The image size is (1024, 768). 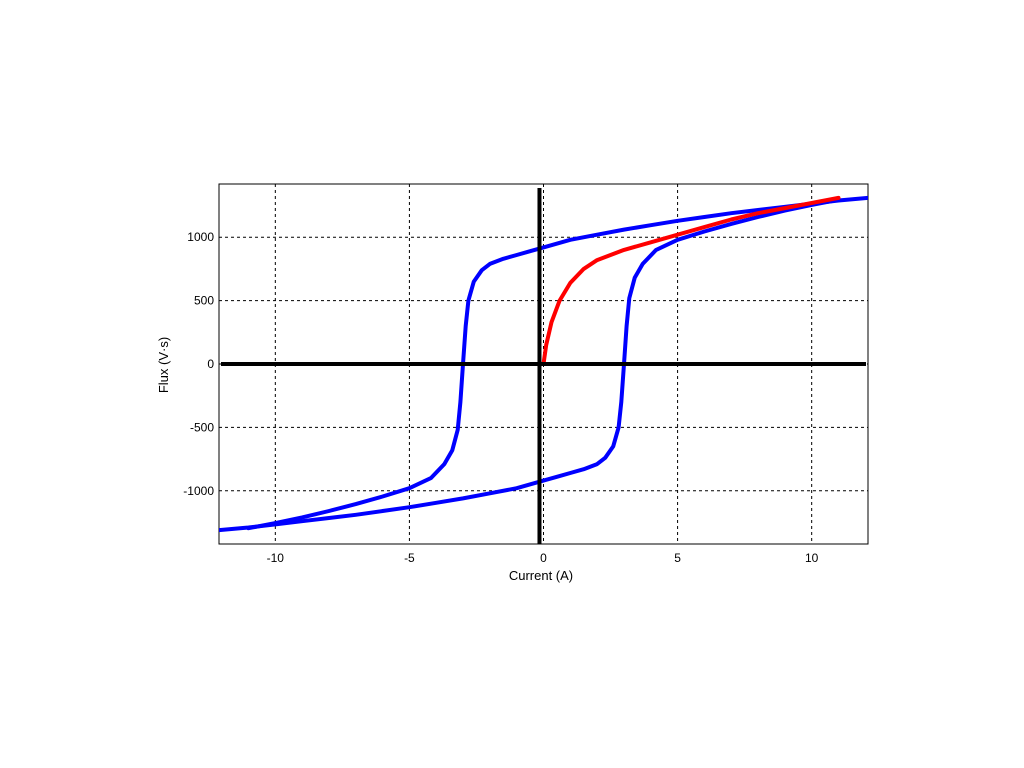 I want to click on x-axis-label: Current (A), so click(x=541, y=575).